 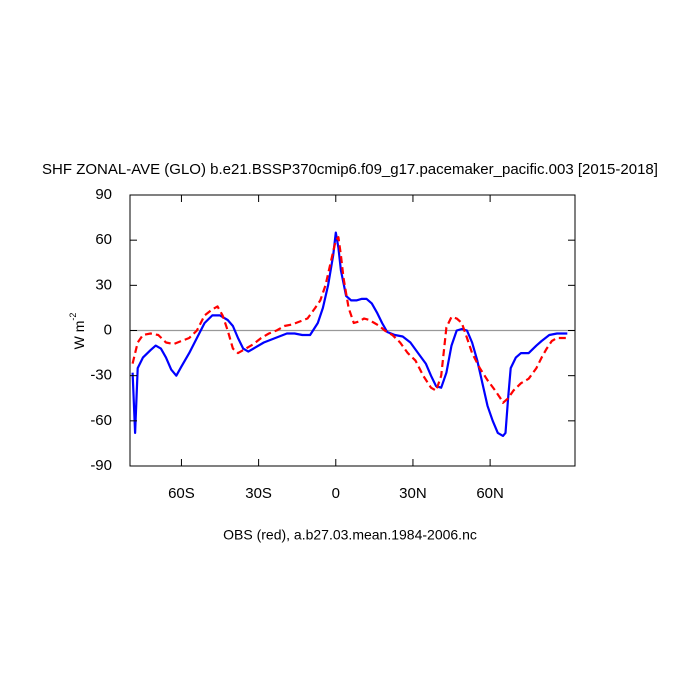 What do you see at coordinates (77, 331) in the screenshot?
I see `y-axis-label: W m-2` at bounding box center [77, 331].